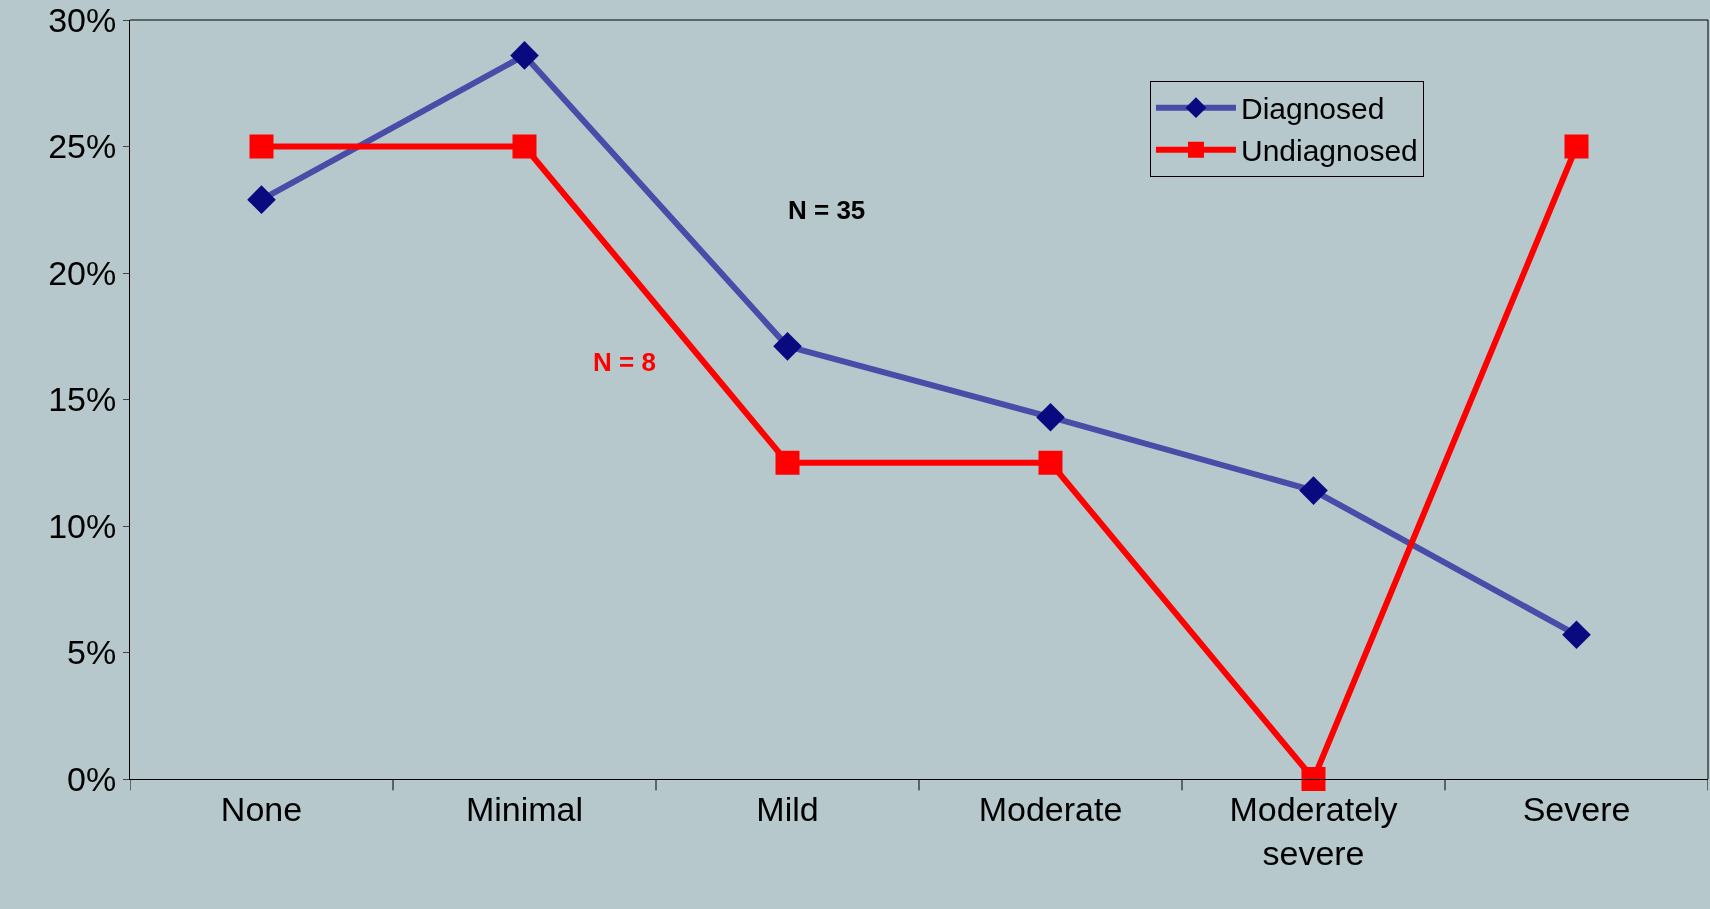  What do you see at coordinates (1313, 830) in the screenshot?
I see `x-tick-label: Moderately severe` at bounding box center [1313, 830].